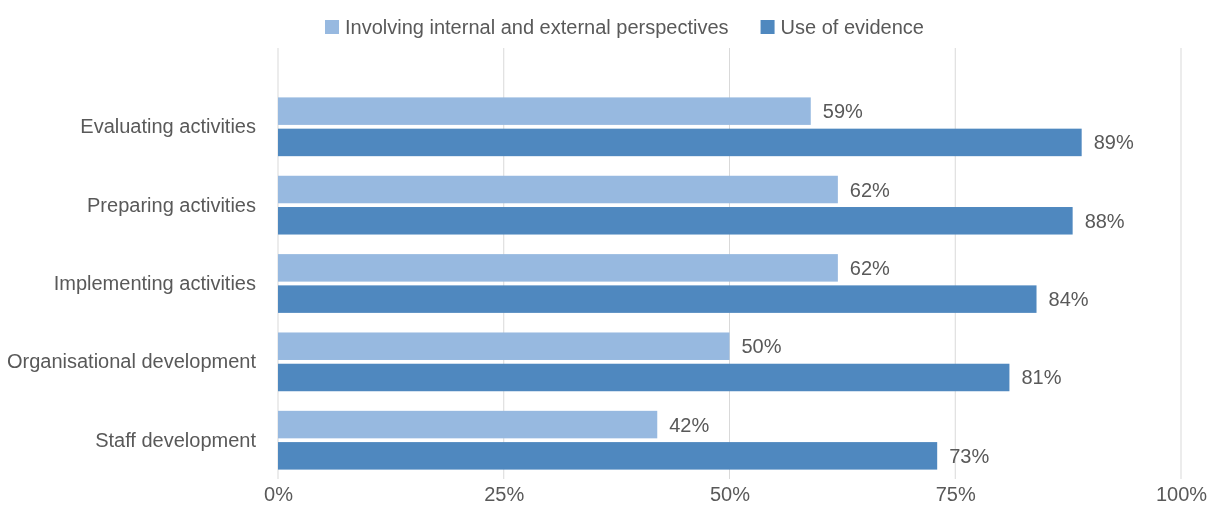  I want to click on x-tick-label: 0%, so click(279, 494).